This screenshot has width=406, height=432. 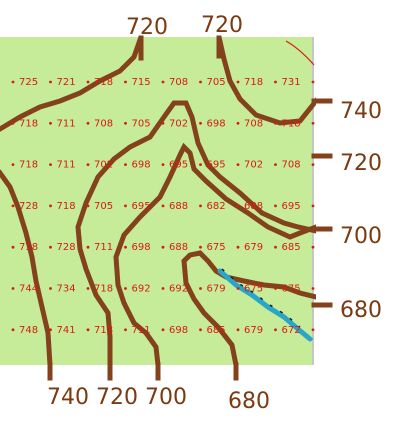 I want to click on contour-label-right-700: 700, so click(x=361, y=236).